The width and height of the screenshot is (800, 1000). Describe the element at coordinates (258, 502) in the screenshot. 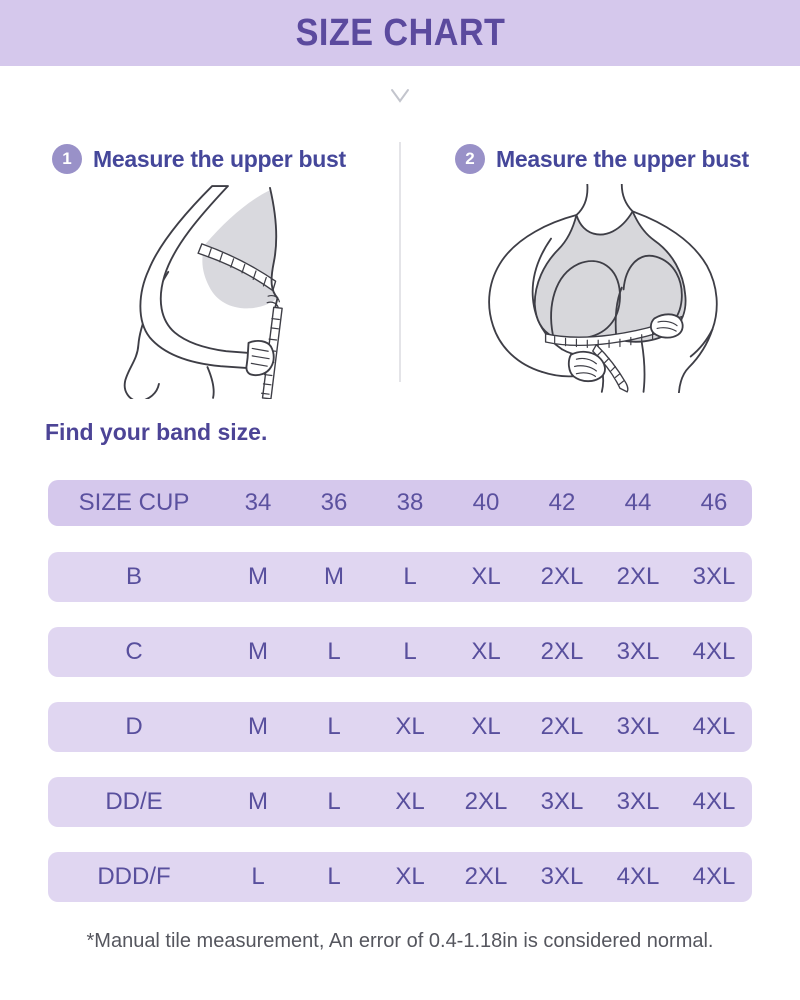

I see `column-header: 34` at that location.